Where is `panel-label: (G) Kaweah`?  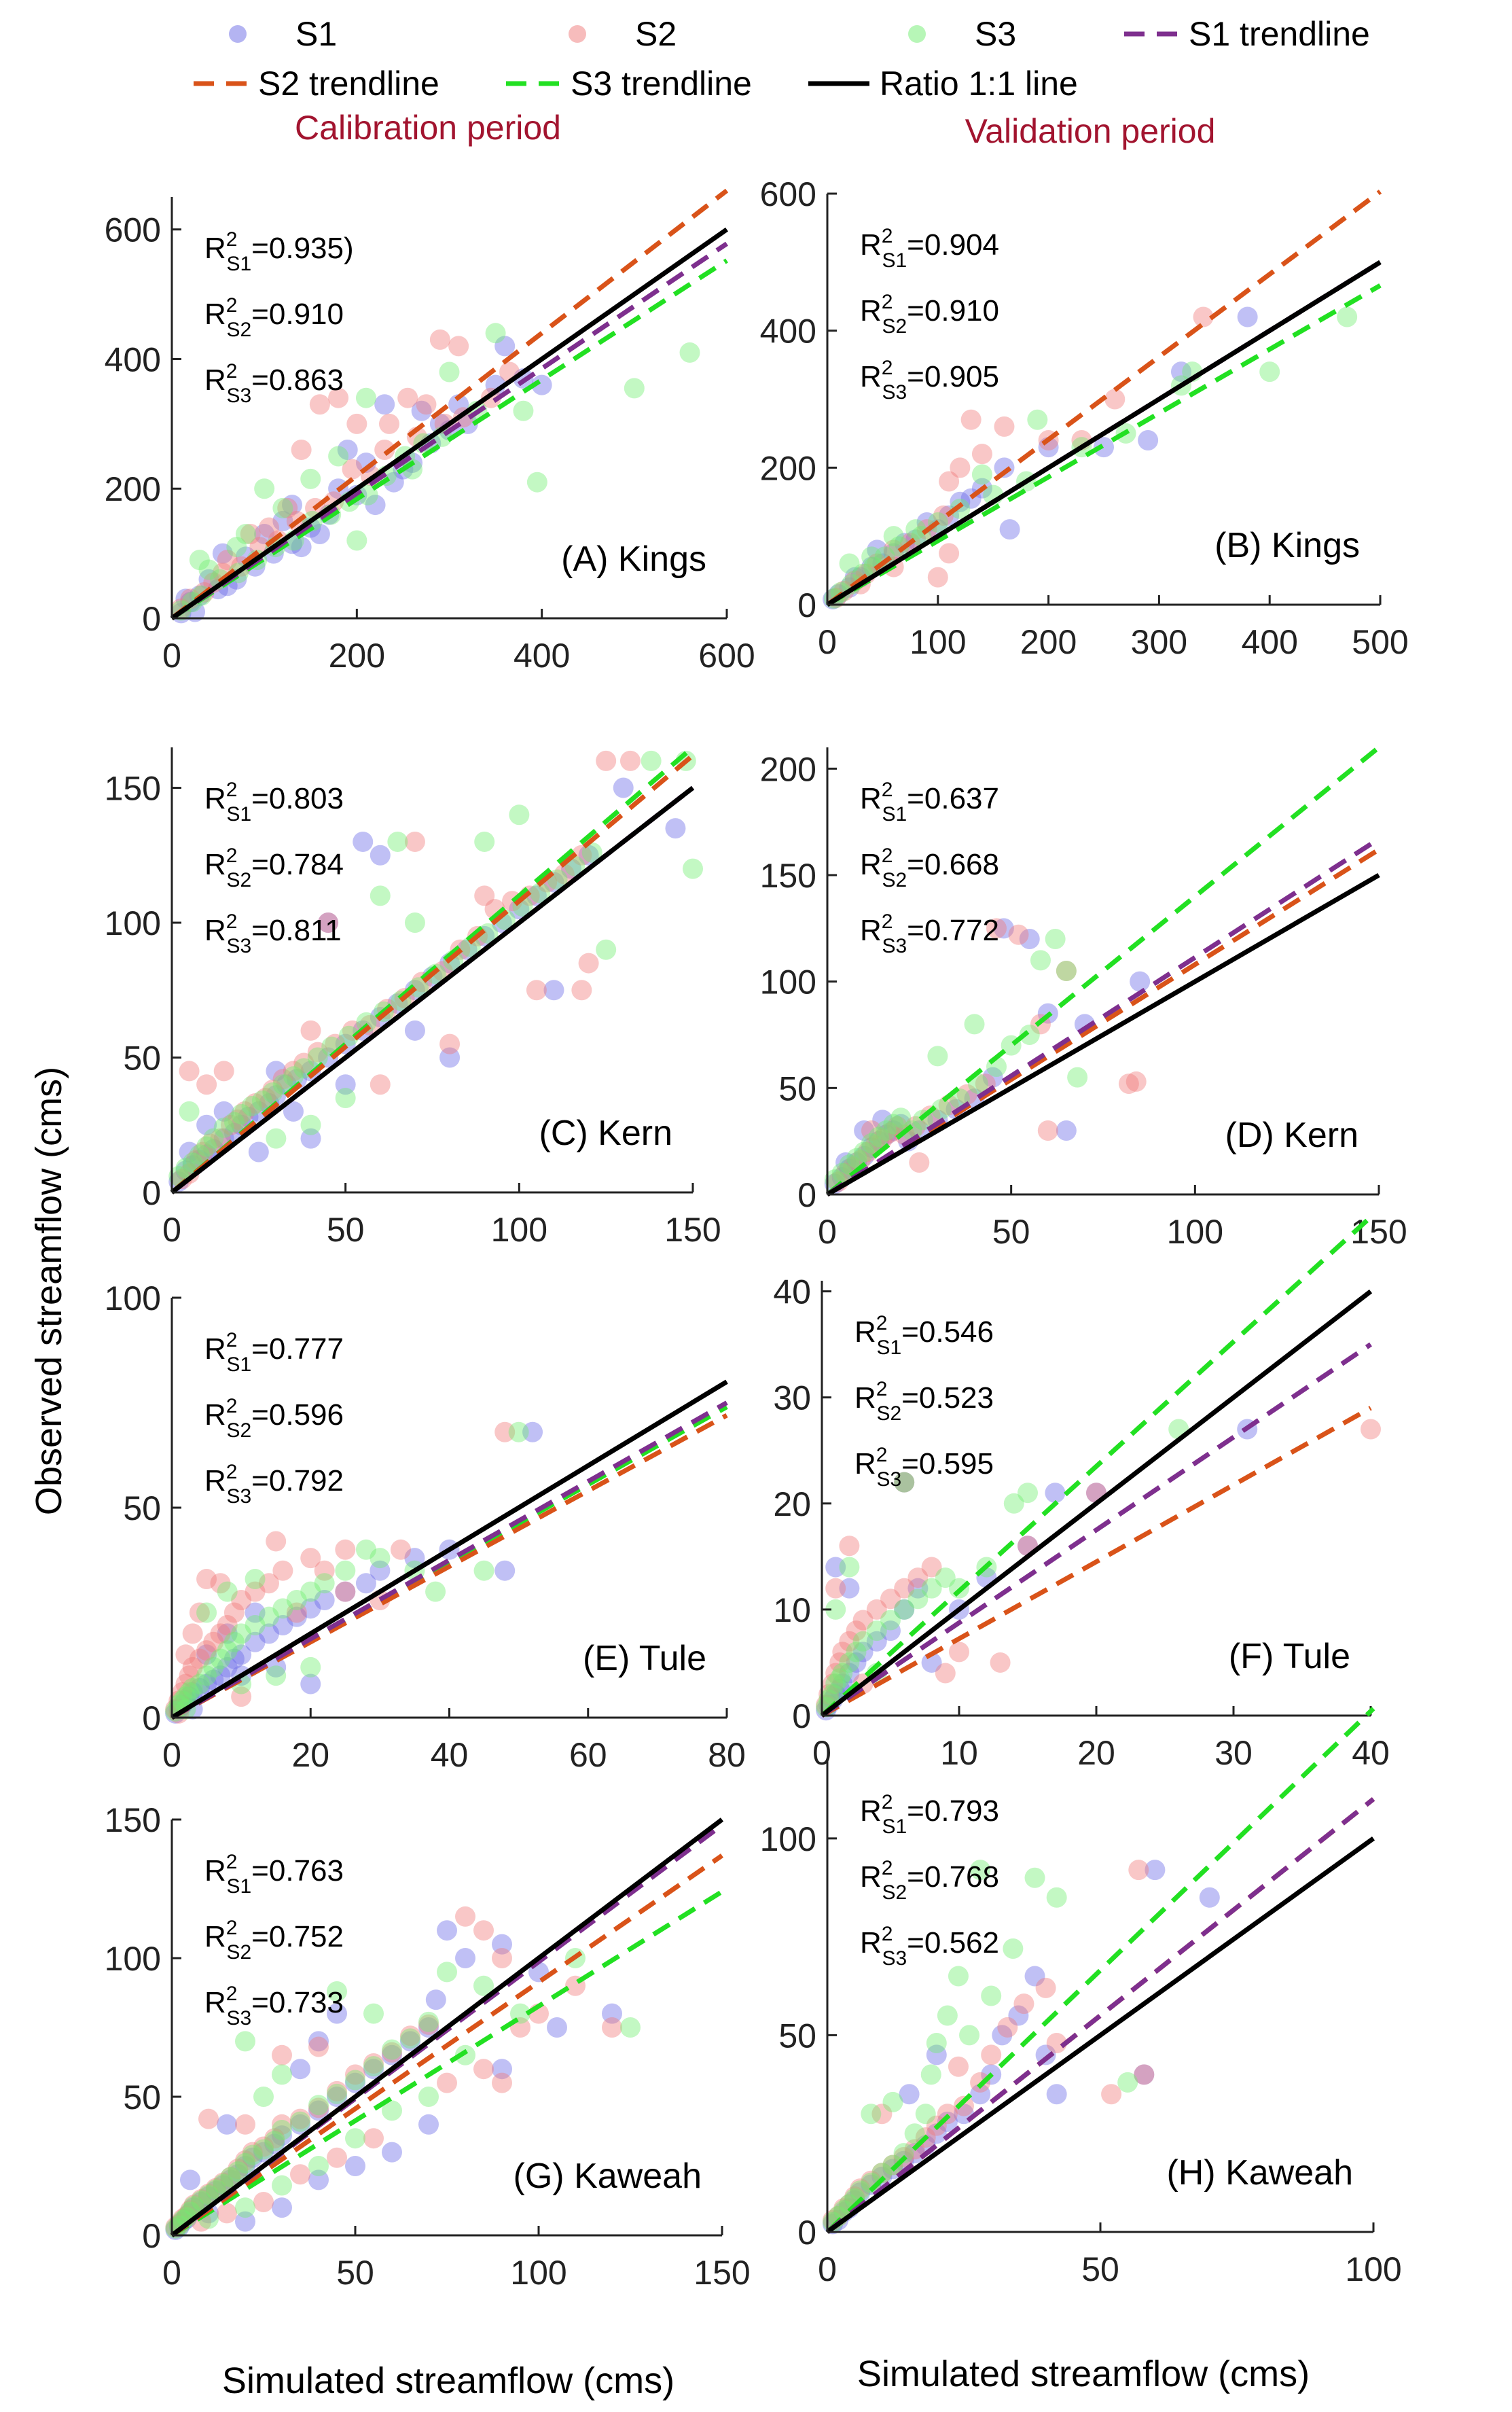 panel-label: (G) Kaweah is located at coordinates (608, 2176).